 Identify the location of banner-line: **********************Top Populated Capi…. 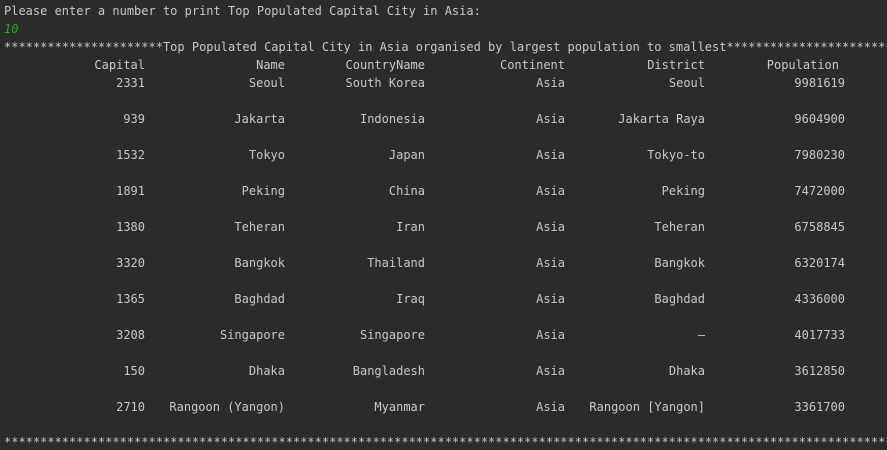
(445, 47).